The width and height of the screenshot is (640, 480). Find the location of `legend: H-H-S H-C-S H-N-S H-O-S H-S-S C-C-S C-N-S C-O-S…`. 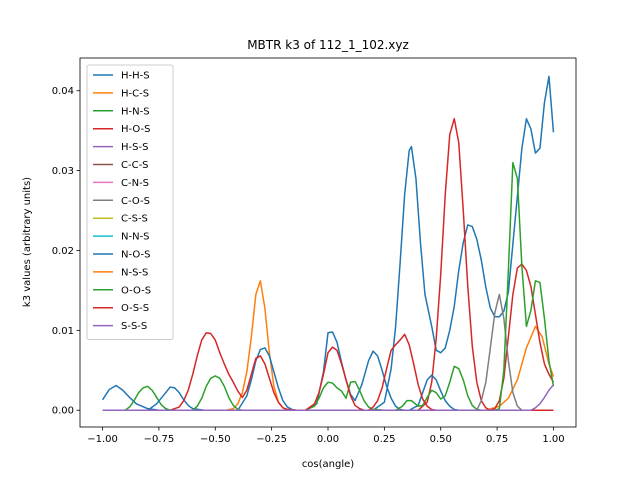

legend: H-H-S H-C-S H-N-S H-O-S H-S-S C-C-S C-N-S C-O-S… is located at coordinates (130, 202).